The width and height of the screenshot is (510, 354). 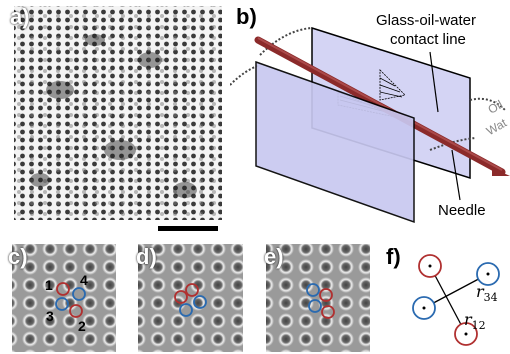 I want to click on particle-label-2: 2, so click(x=82, y=326).